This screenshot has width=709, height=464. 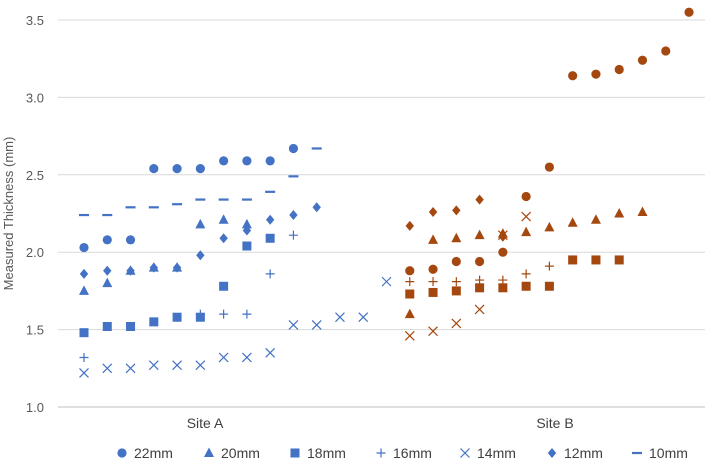 I want to click on legend-item: 16mm, so click(x=404, y=453).